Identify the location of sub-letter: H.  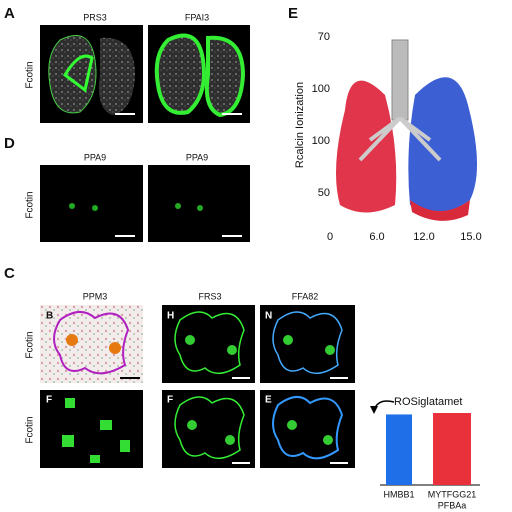
(170, 316).